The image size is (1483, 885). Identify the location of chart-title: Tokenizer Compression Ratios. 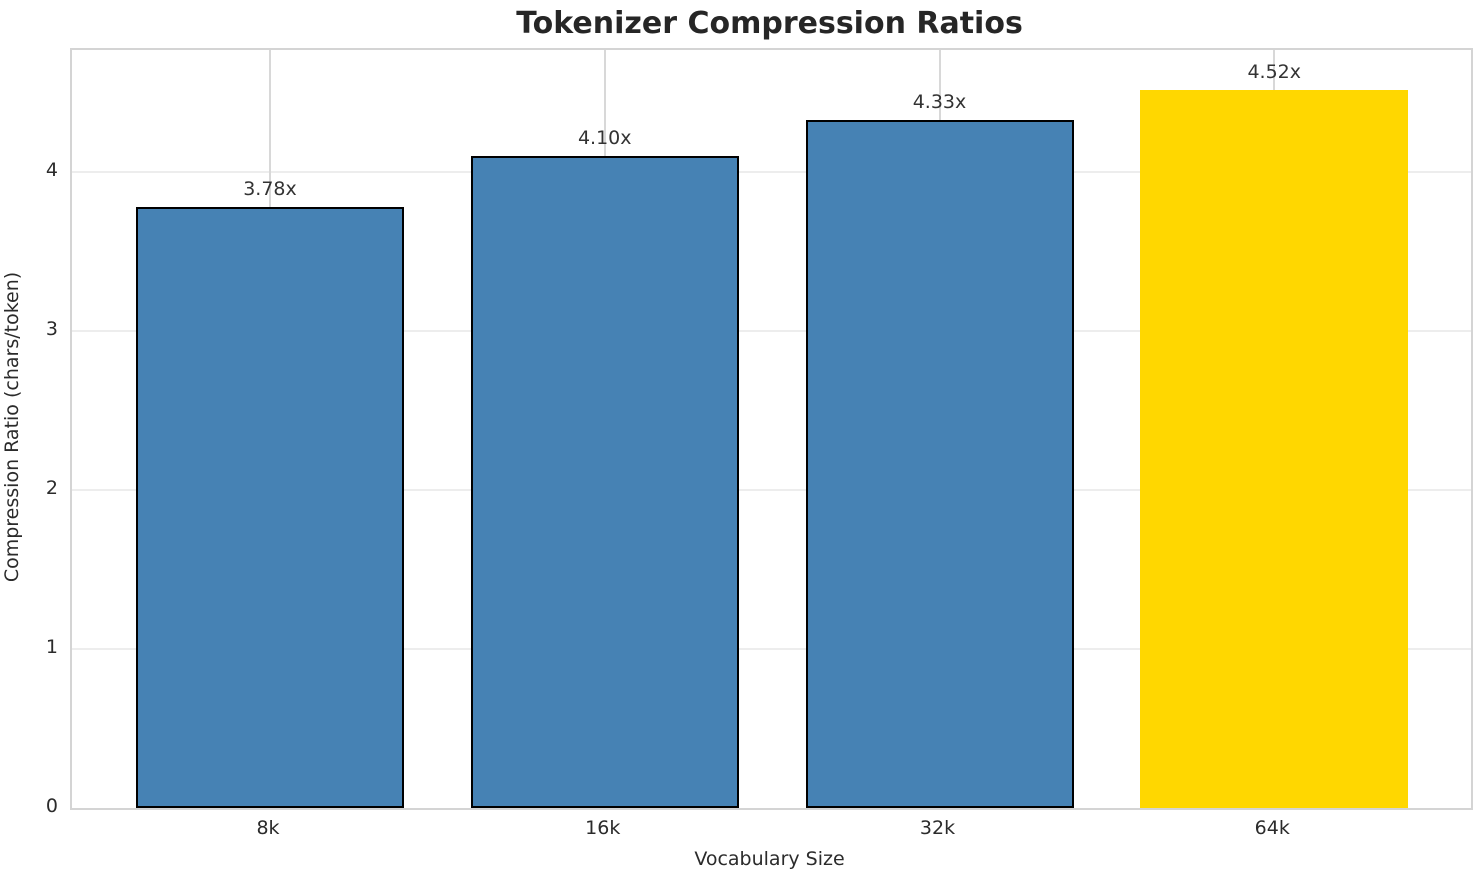
(769, 23).